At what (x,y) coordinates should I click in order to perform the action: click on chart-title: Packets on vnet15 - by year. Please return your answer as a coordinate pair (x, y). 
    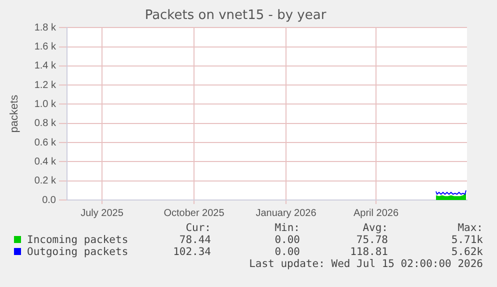
    Looking at the image, I should click on (235, 16).